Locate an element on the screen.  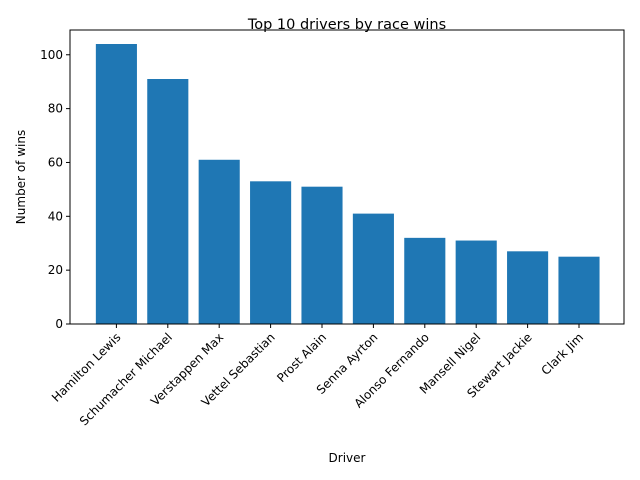
x-tick-label: Clark Jim is located at coordinates (563, 354).